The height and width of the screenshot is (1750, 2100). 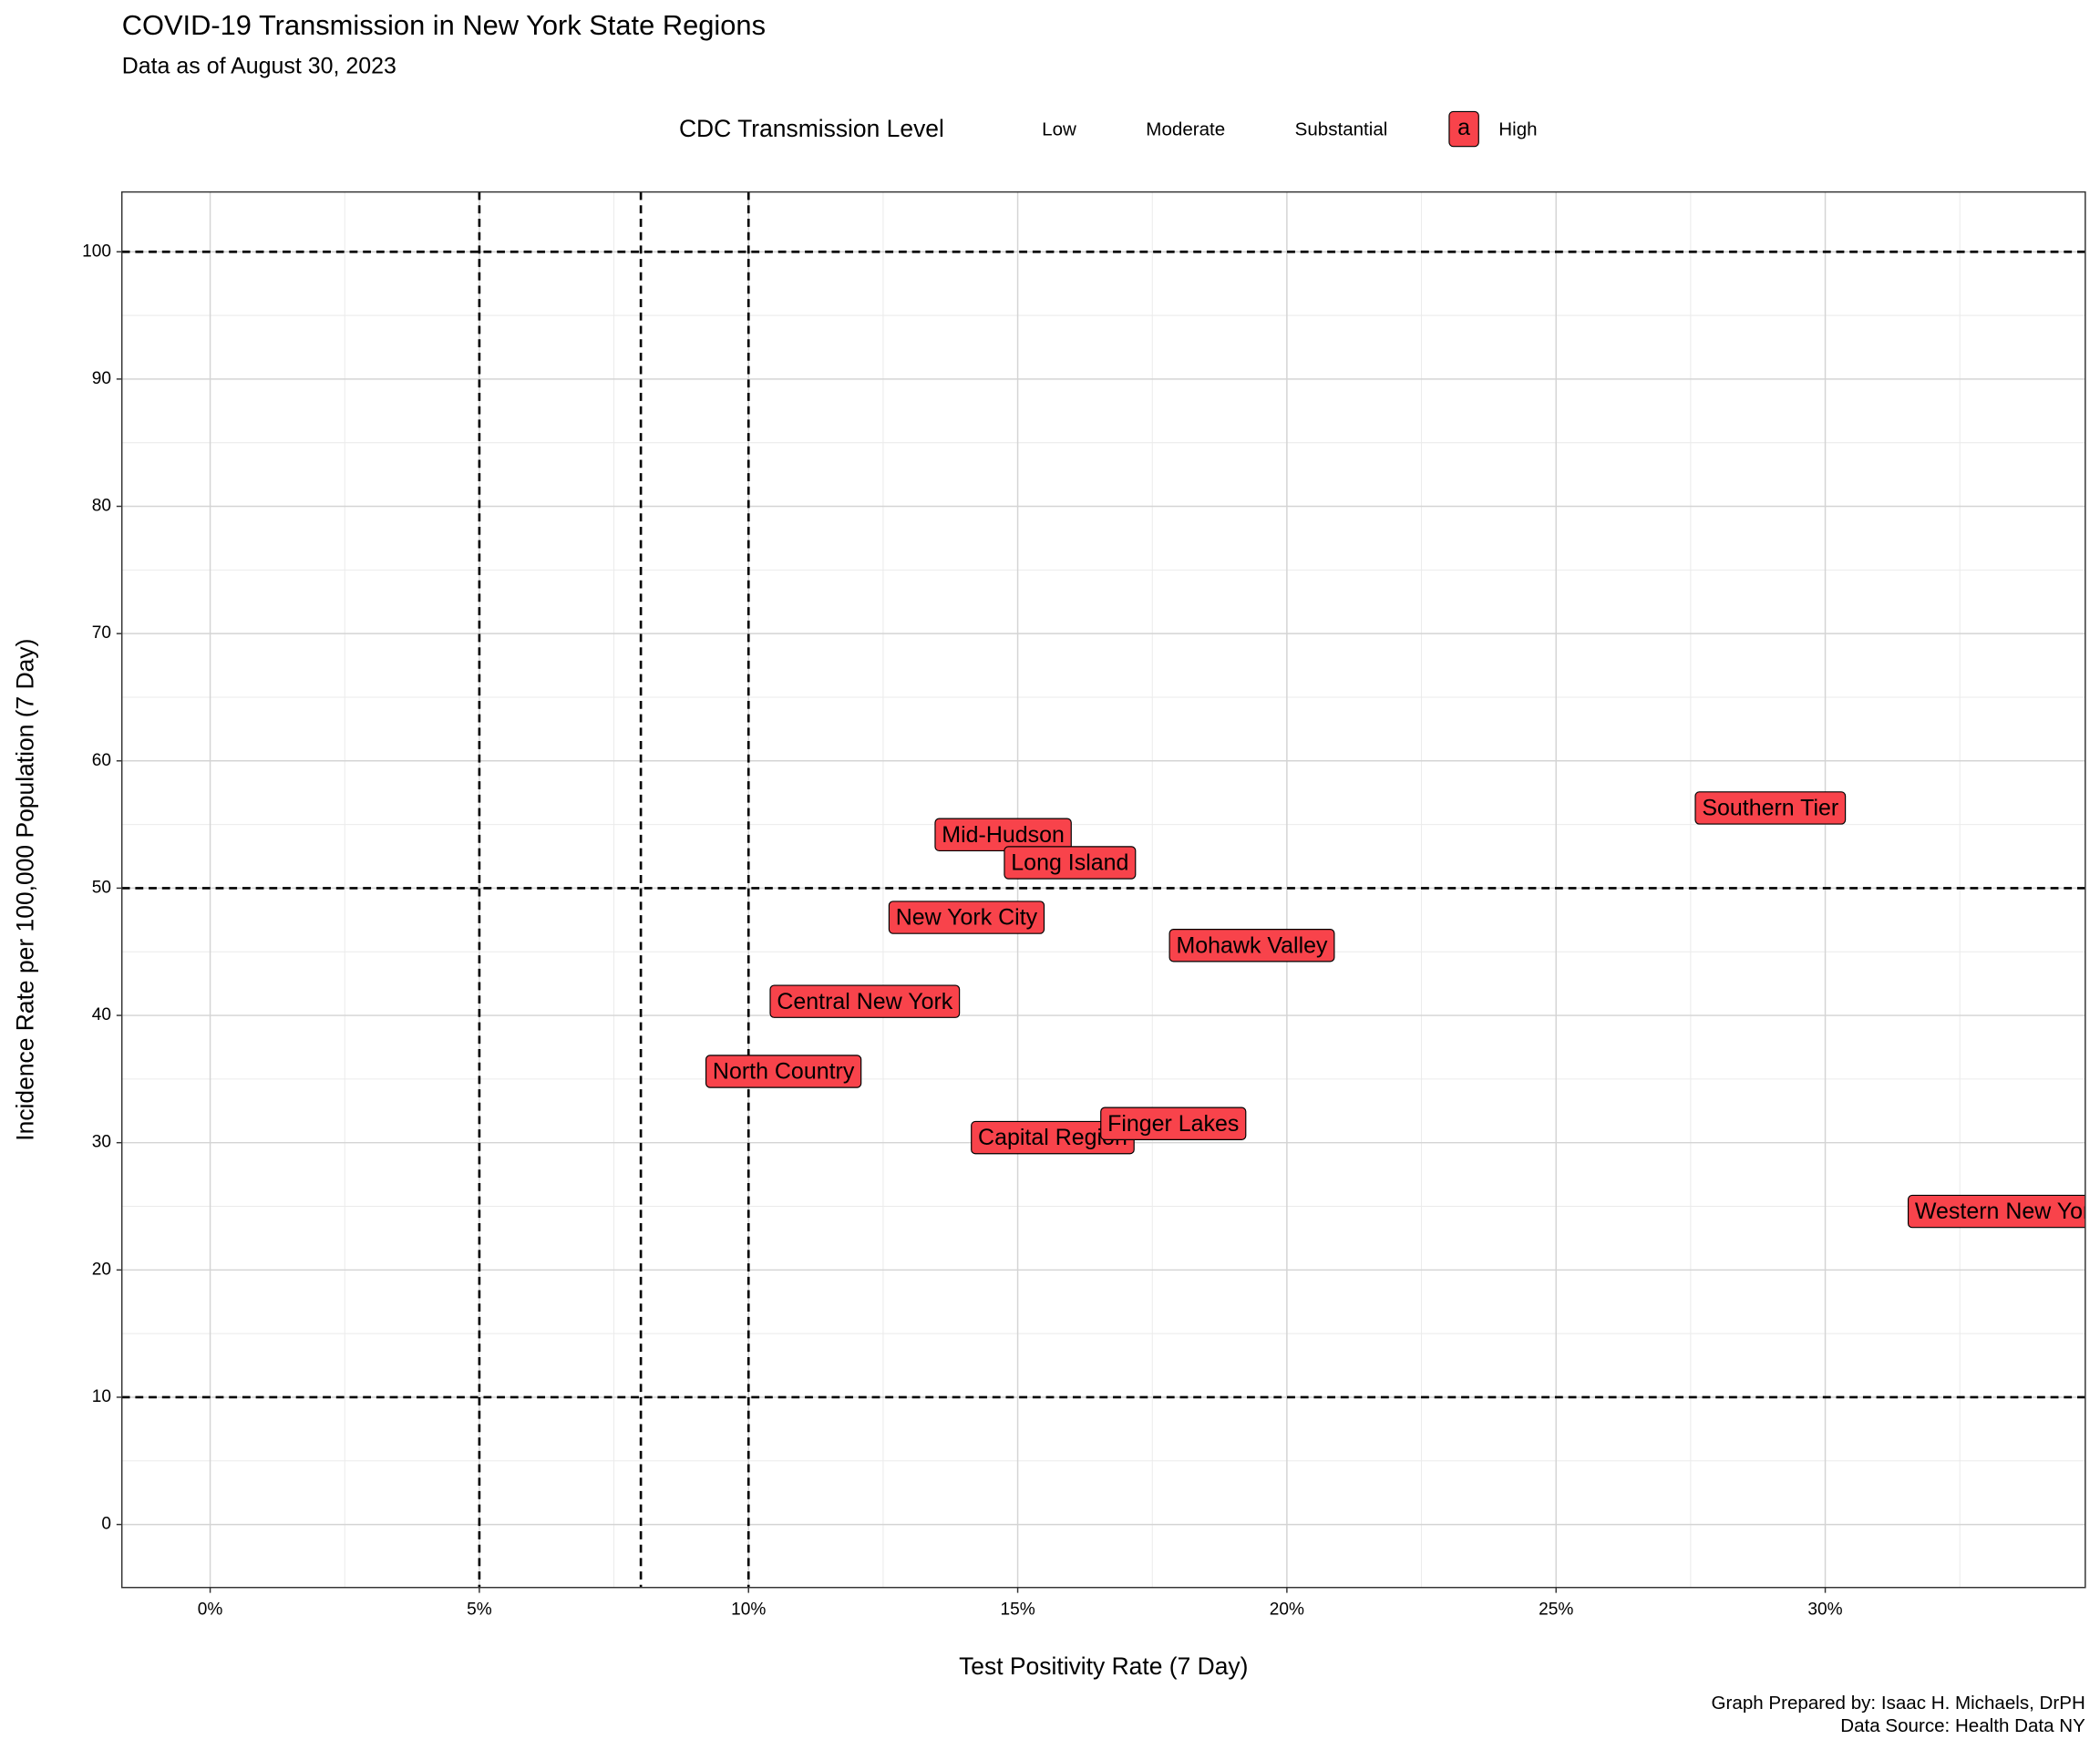 I want to click on point-label-text: Long Island, so click(x=1070, y=863).